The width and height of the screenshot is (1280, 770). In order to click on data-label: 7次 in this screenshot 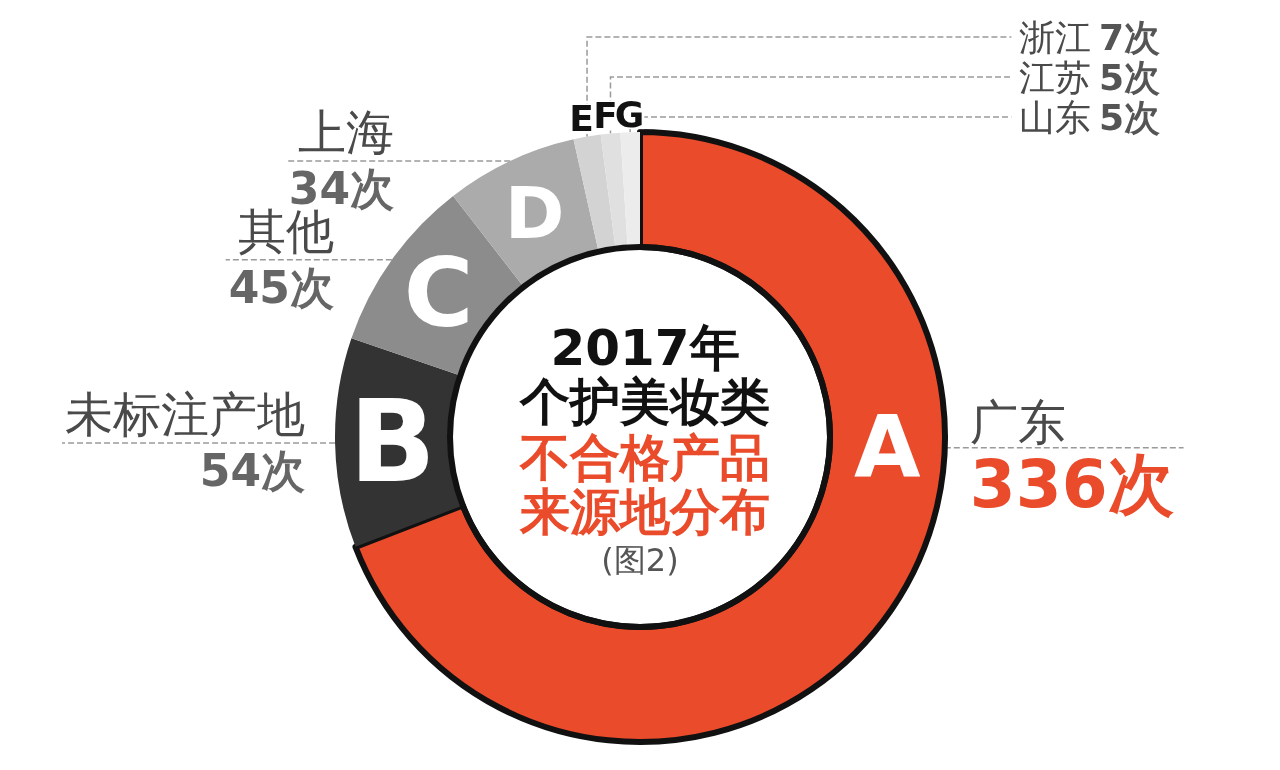, I will do `click(1129, 37)`.